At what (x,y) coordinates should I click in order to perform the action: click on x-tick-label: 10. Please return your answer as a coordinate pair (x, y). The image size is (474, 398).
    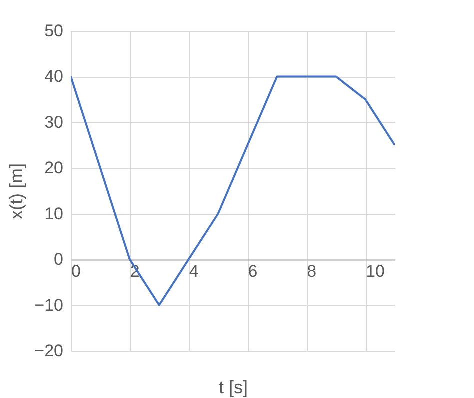
    Looking at the image, I should click on (375, 272).